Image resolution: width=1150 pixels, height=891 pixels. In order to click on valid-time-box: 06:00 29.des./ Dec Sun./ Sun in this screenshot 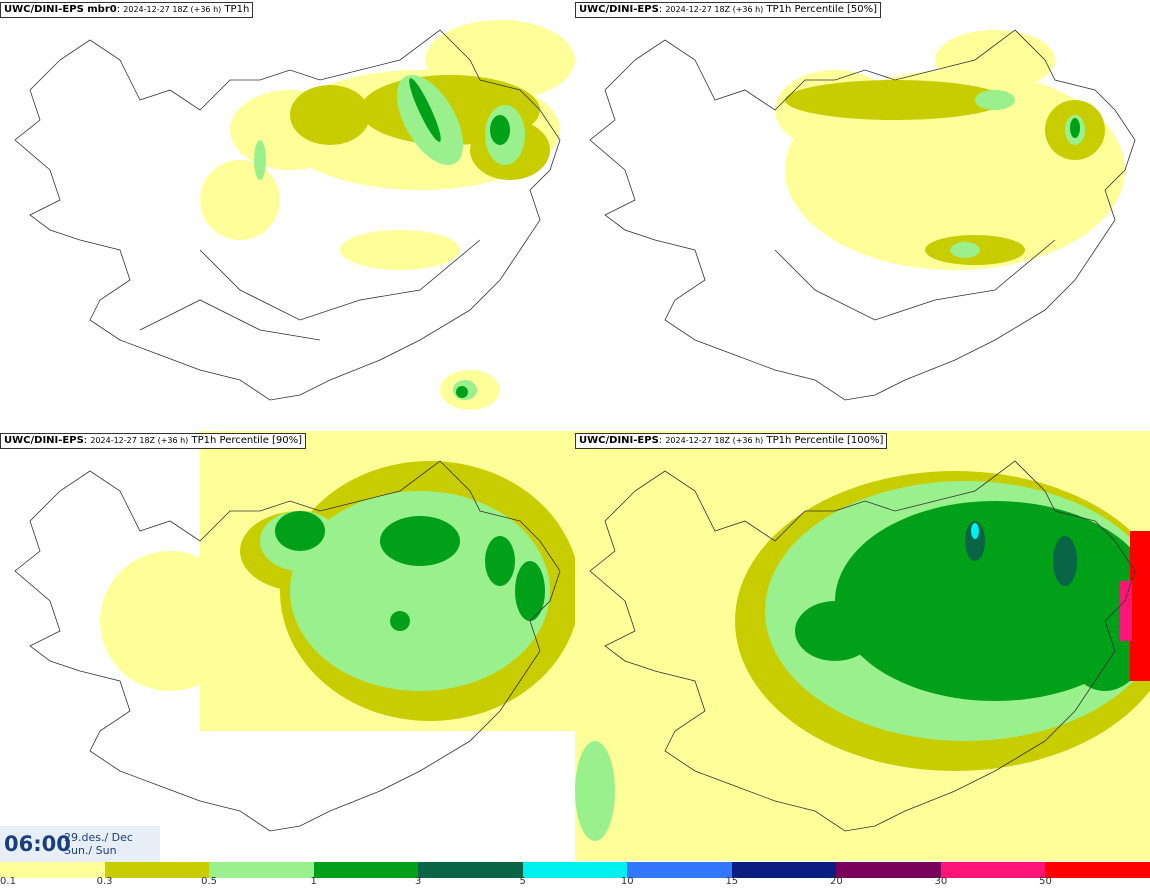, I will do `click(80, 844)`.